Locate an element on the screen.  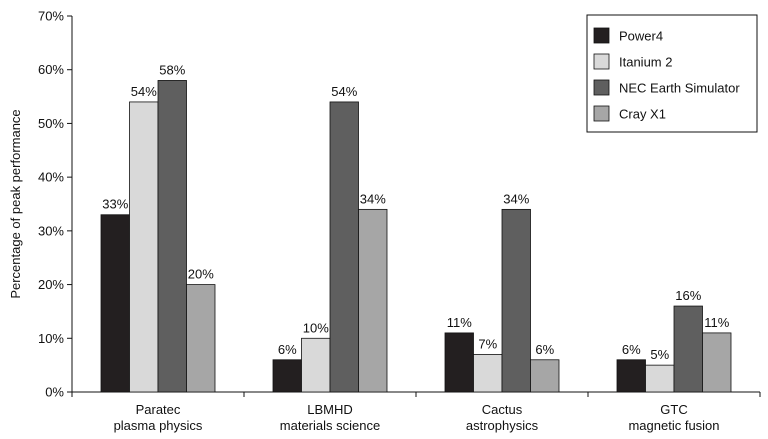
data-label: 16% is located at coordinates (688, 295).